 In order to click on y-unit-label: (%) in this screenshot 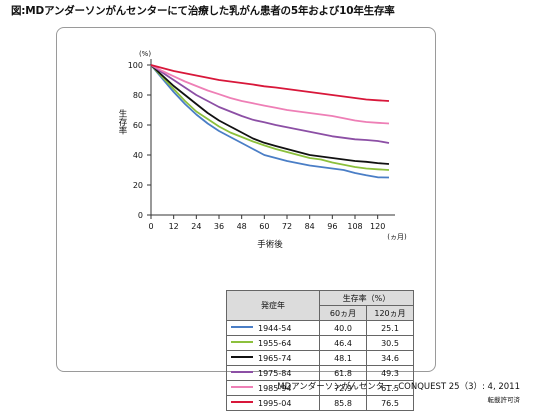, I will do `click(145, 54)`.